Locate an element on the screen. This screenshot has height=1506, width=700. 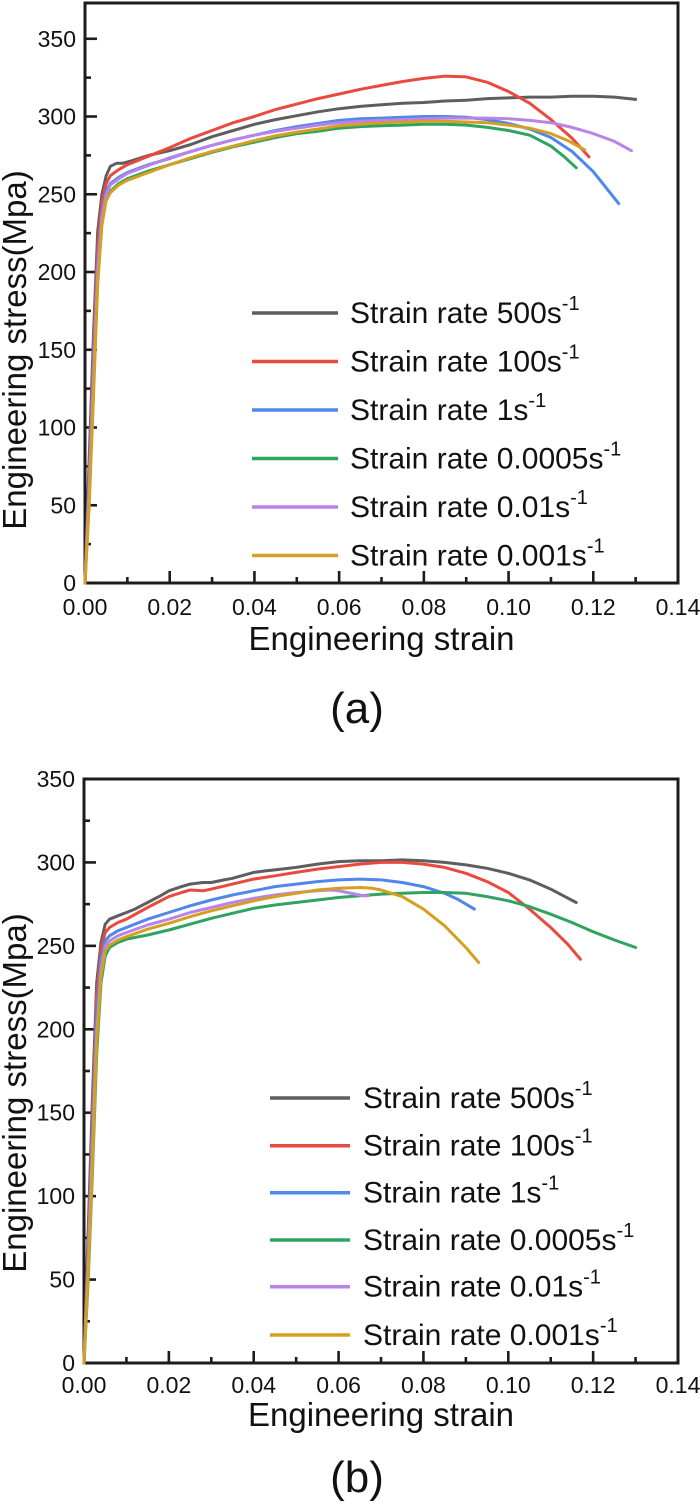
caption-b: (b) is located at coordinates (357, 1477).